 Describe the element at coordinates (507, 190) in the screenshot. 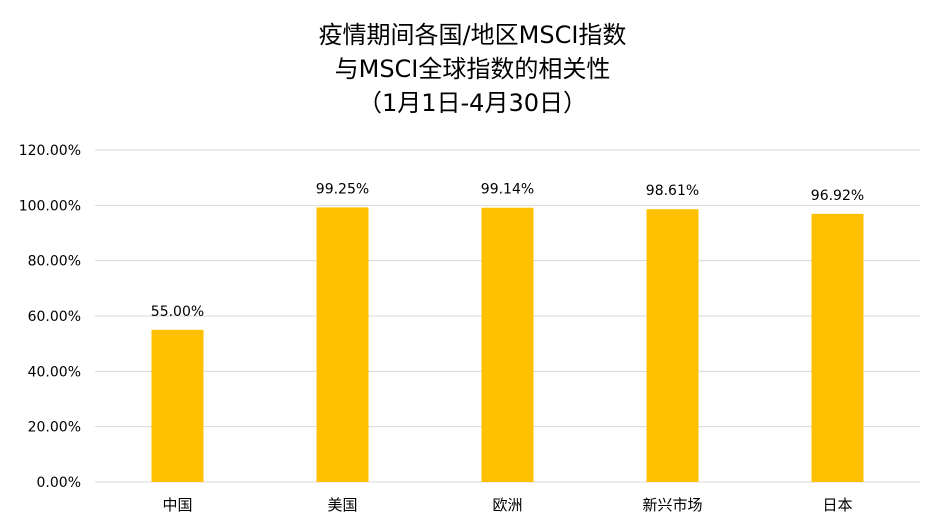

I see `data-label: 99.14%` at that location.